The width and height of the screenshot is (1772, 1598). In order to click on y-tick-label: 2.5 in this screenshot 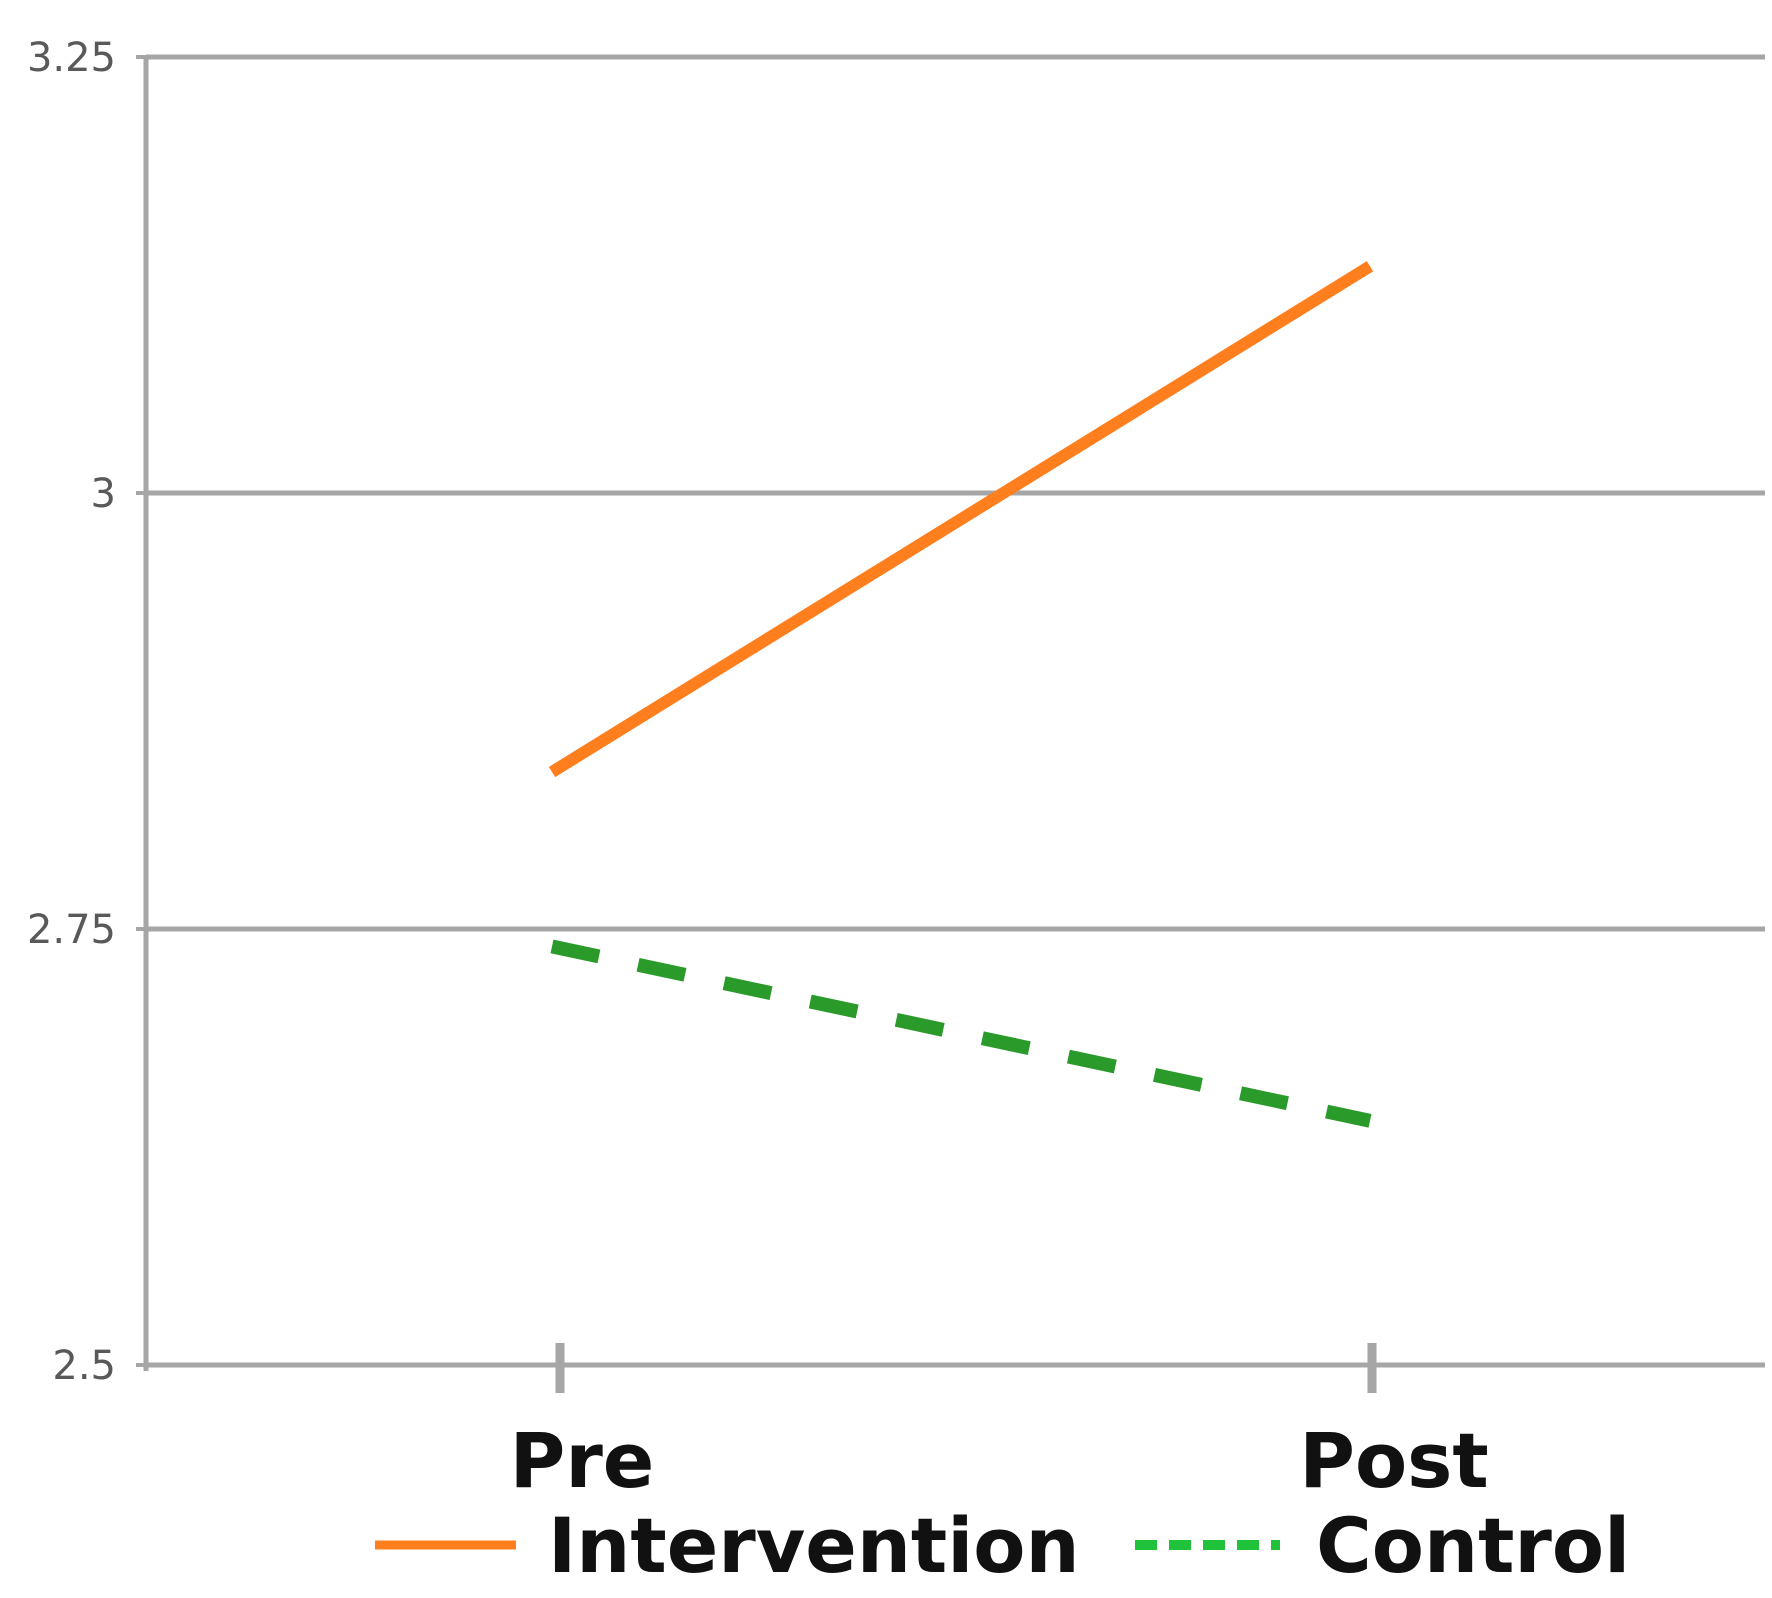, I will do `click(84, 1366)`.